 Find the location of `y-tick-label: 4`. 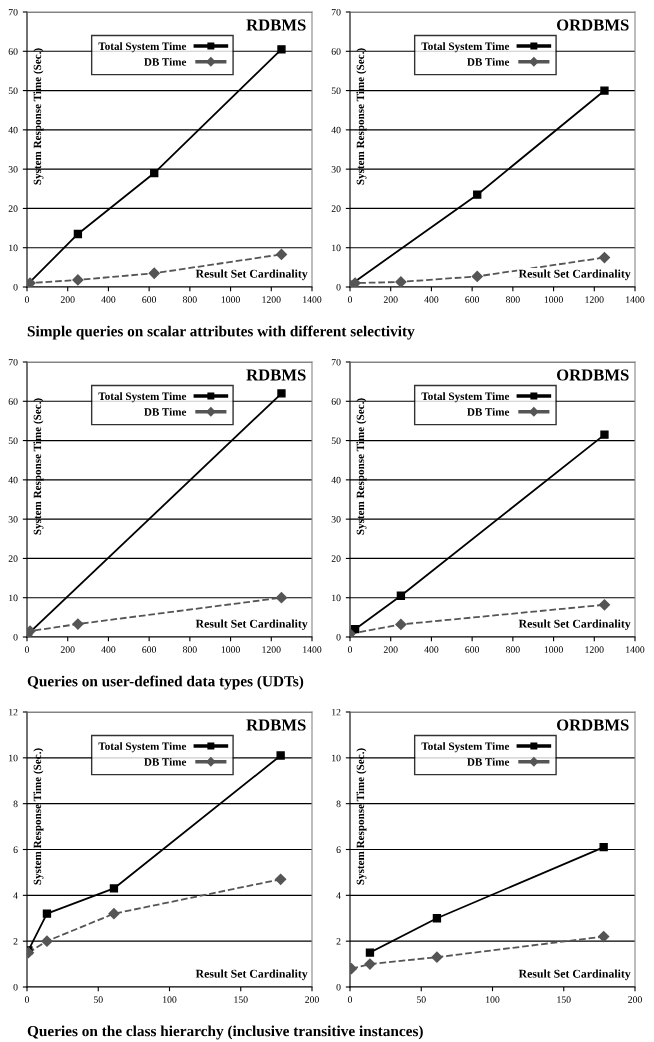

y-tick-label: 4 is located at coordinates (15, 895).